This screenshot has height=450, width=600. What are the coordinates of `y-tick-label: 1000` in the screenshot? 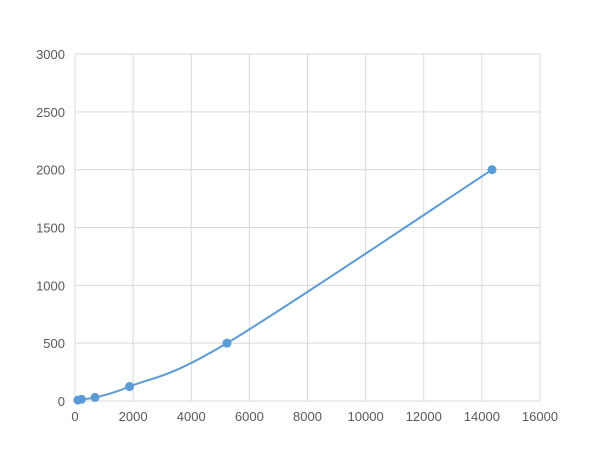 It's located at (50, 285).